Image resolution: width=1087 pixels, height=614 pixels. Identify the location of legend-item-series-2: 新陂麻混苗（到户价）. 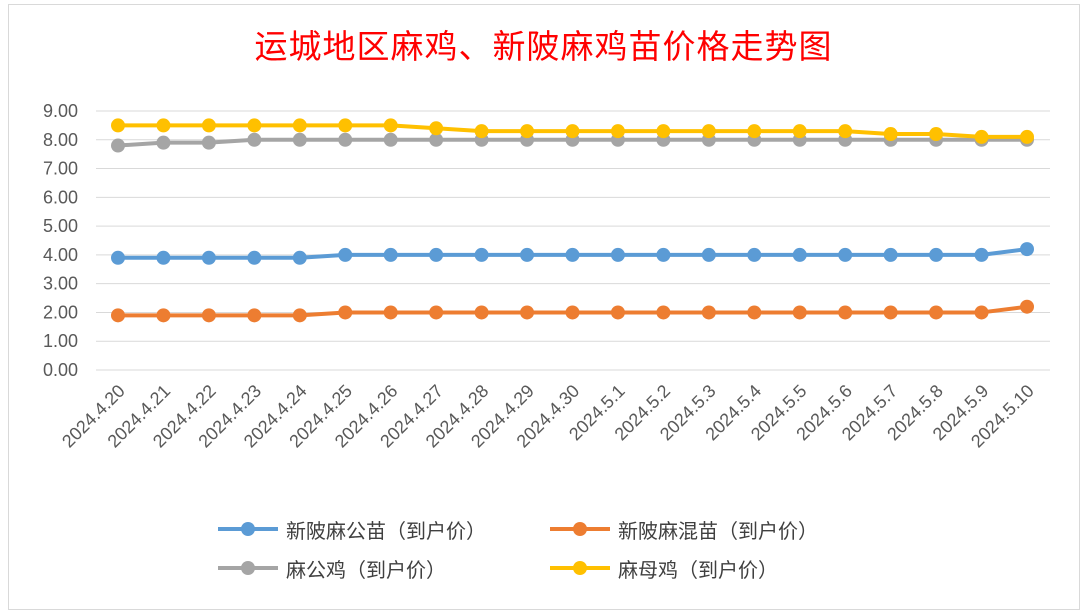
(684, 529).